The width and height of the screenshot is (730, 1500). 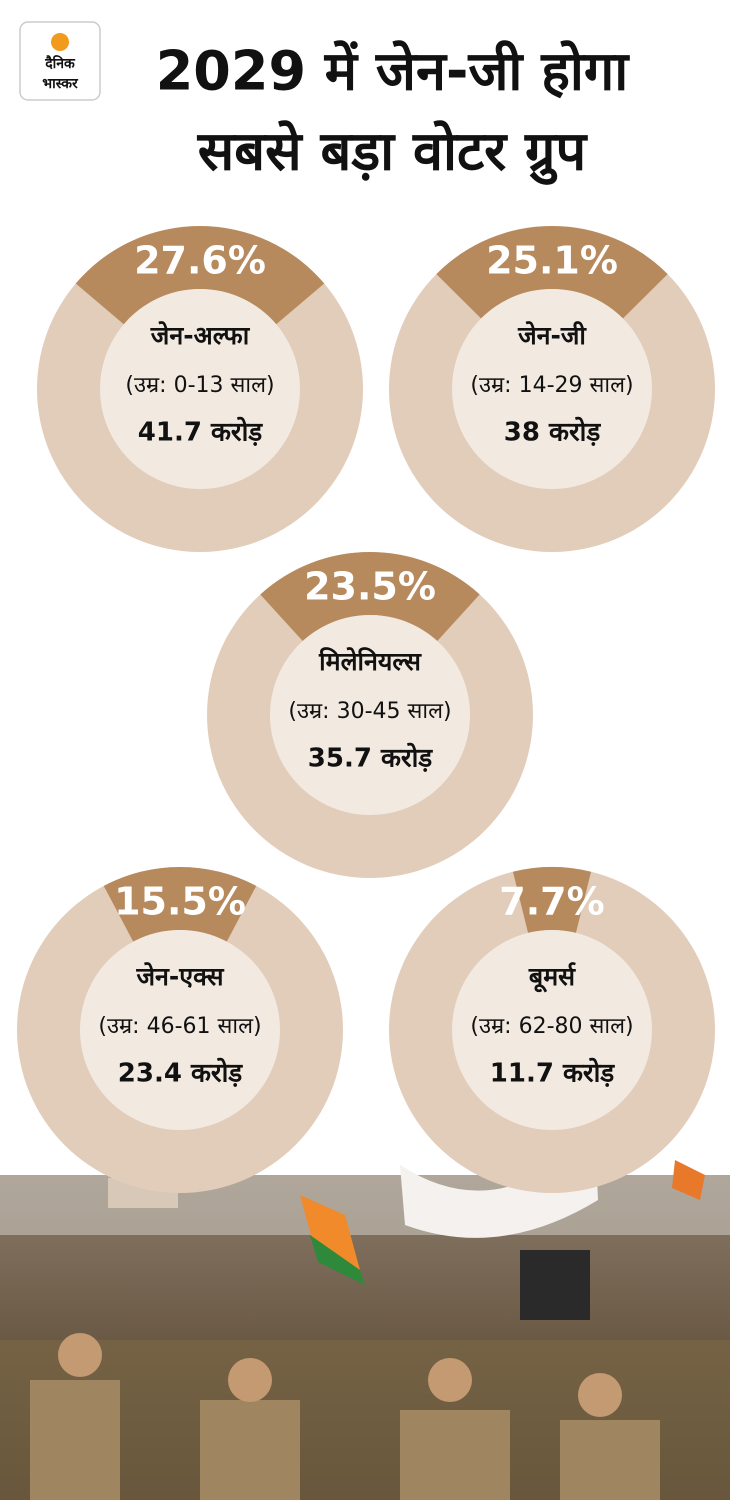 What do you see at coordinates (199, 385) in the screenshot?
I see `age-range: (उम्र: 0-13 साल)` at bounding box center [199, 385].